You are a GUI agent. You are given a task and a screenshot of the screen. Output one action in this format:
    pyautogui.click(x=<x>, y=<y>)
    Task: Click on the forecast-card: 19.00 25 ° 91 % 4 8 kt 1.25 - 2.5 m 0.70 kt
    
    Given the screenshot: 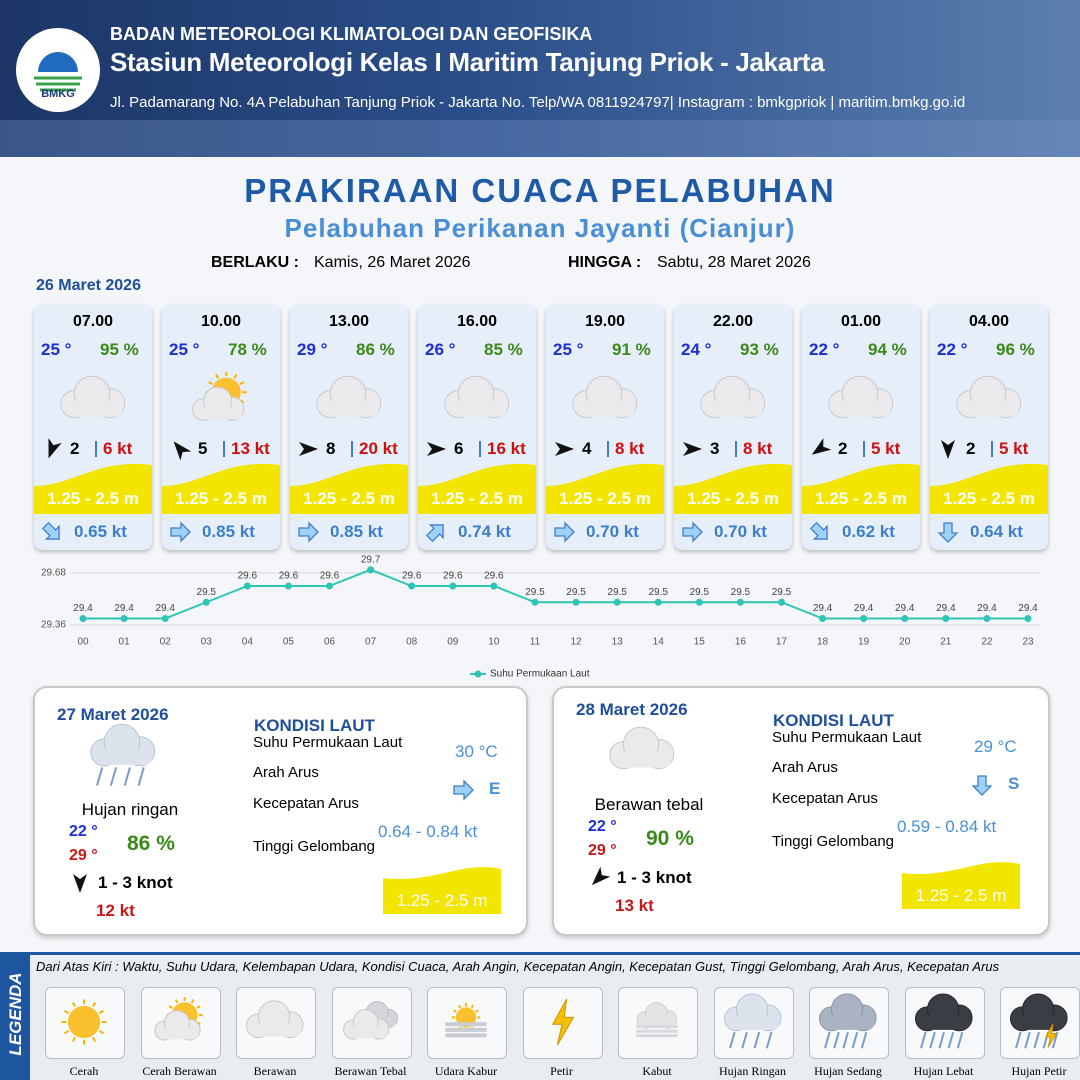 What is the action you would take?
    pyautogui.click(x=605, y=427)
    